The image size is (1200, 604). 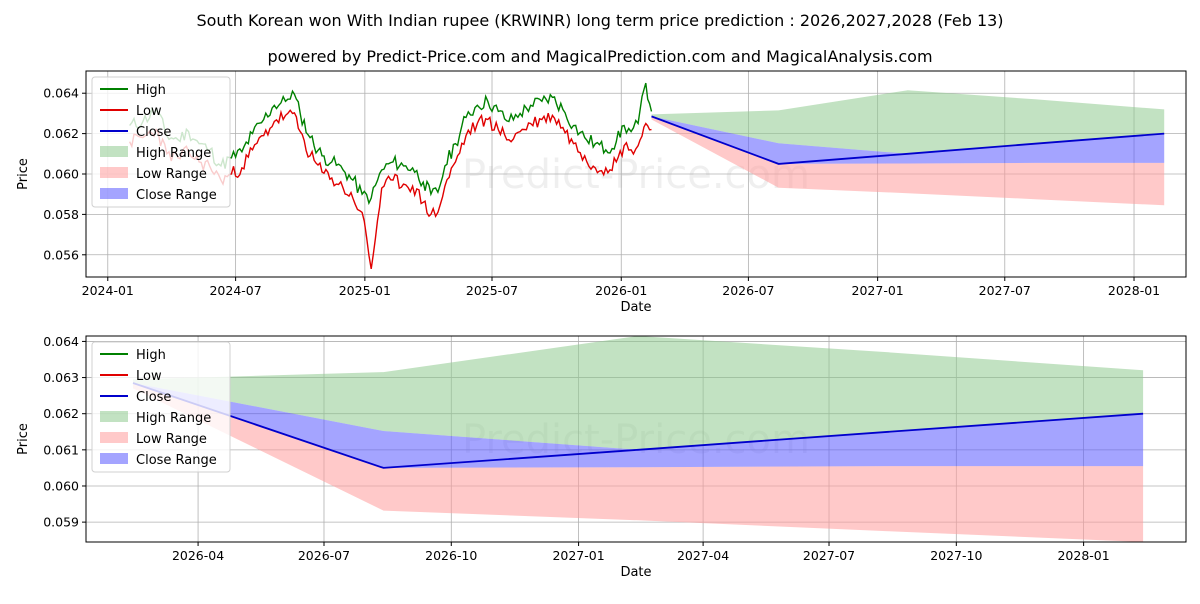 What do you see at coordinates (61, 214) in the screenshot?
I see `y-tick-label: 0.058` at bounding box center [61, 214].